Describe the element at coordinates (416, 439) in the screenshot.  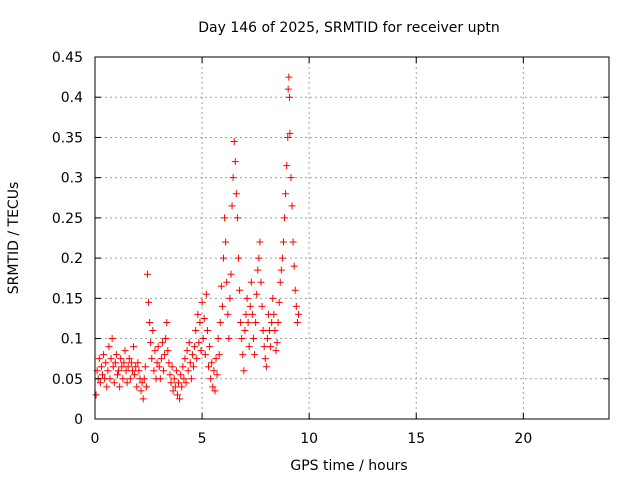
I see `x-tick-label: 15` at that location.